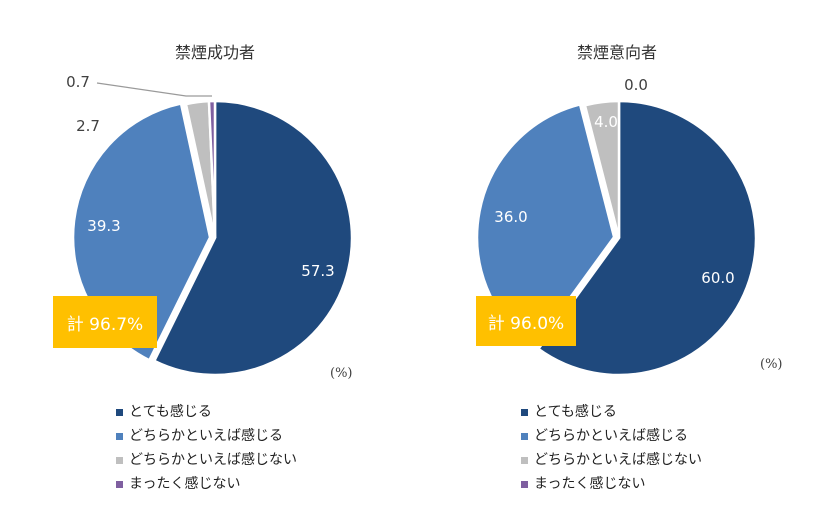  I want to click on data-label-somewhat: 39.3, so click(103, 226).